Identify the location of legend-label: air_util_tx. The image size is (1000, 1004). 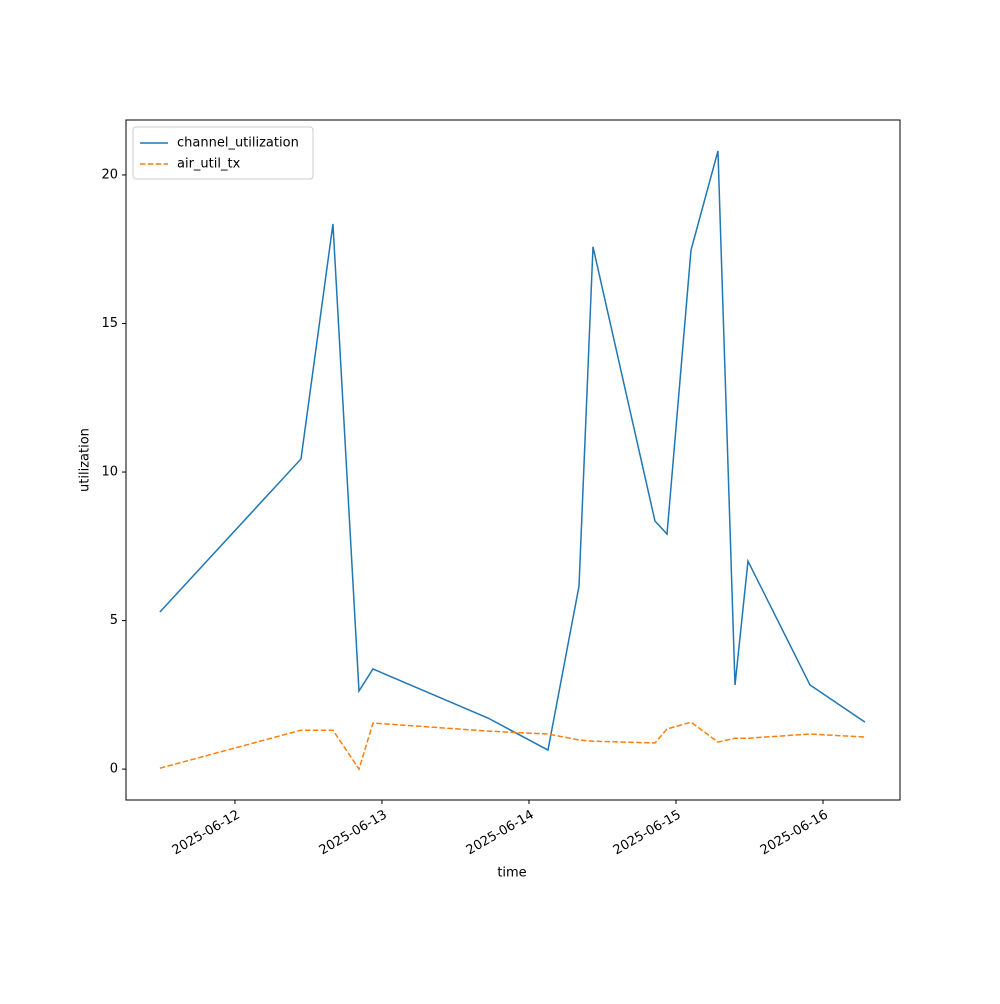
(209, 164).